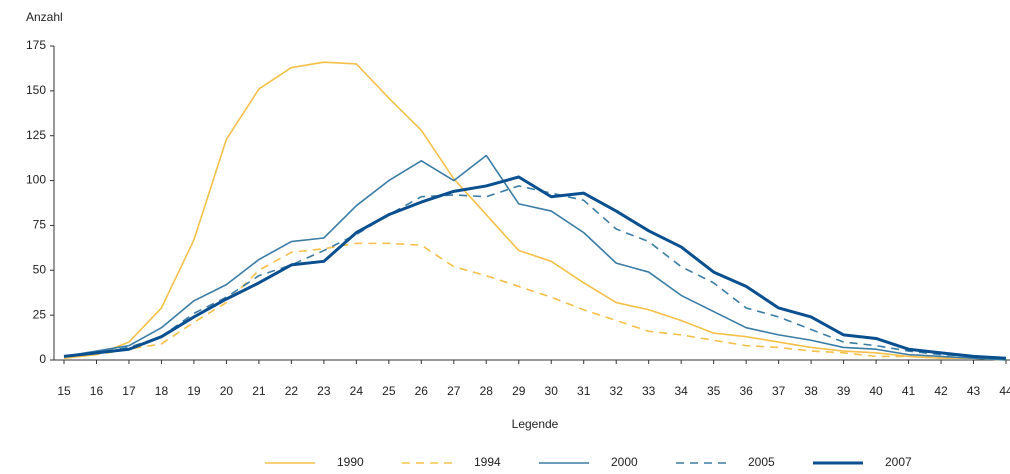 Image resolution: width=1010 pixels, height=474 pixels. What do you see at coordinates (36, 90) in the screenshot?
I see `y-tick-label: 150` at bounding box center [36, 90].